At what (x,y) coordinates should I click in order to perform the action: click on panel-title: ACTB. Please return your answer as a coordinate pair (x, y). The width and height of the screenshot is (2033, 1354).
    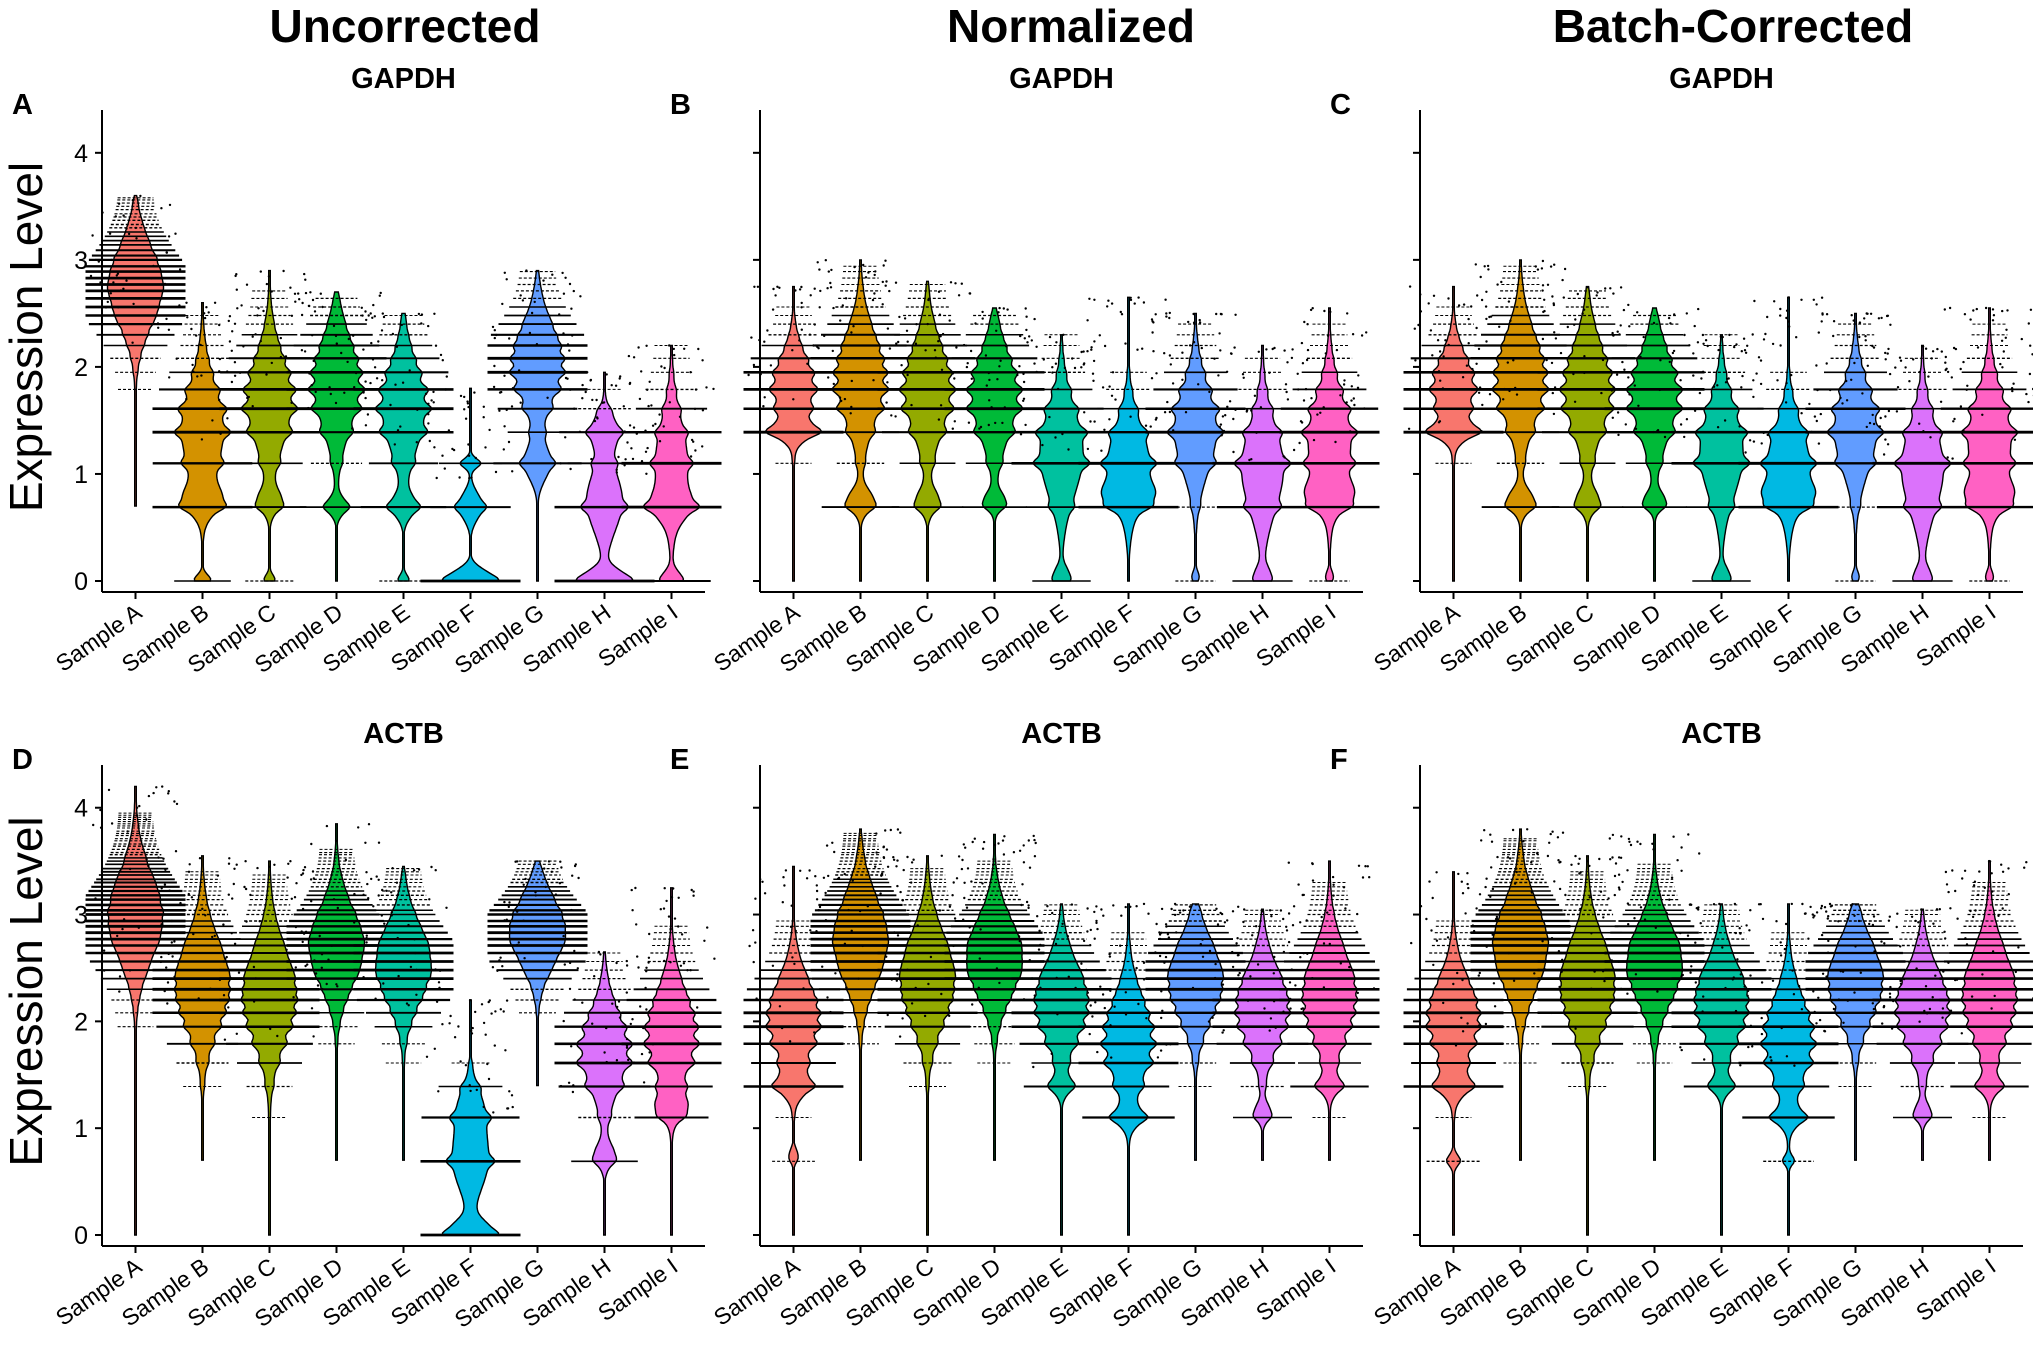
    Looking at the image, I should click on (403, 734).